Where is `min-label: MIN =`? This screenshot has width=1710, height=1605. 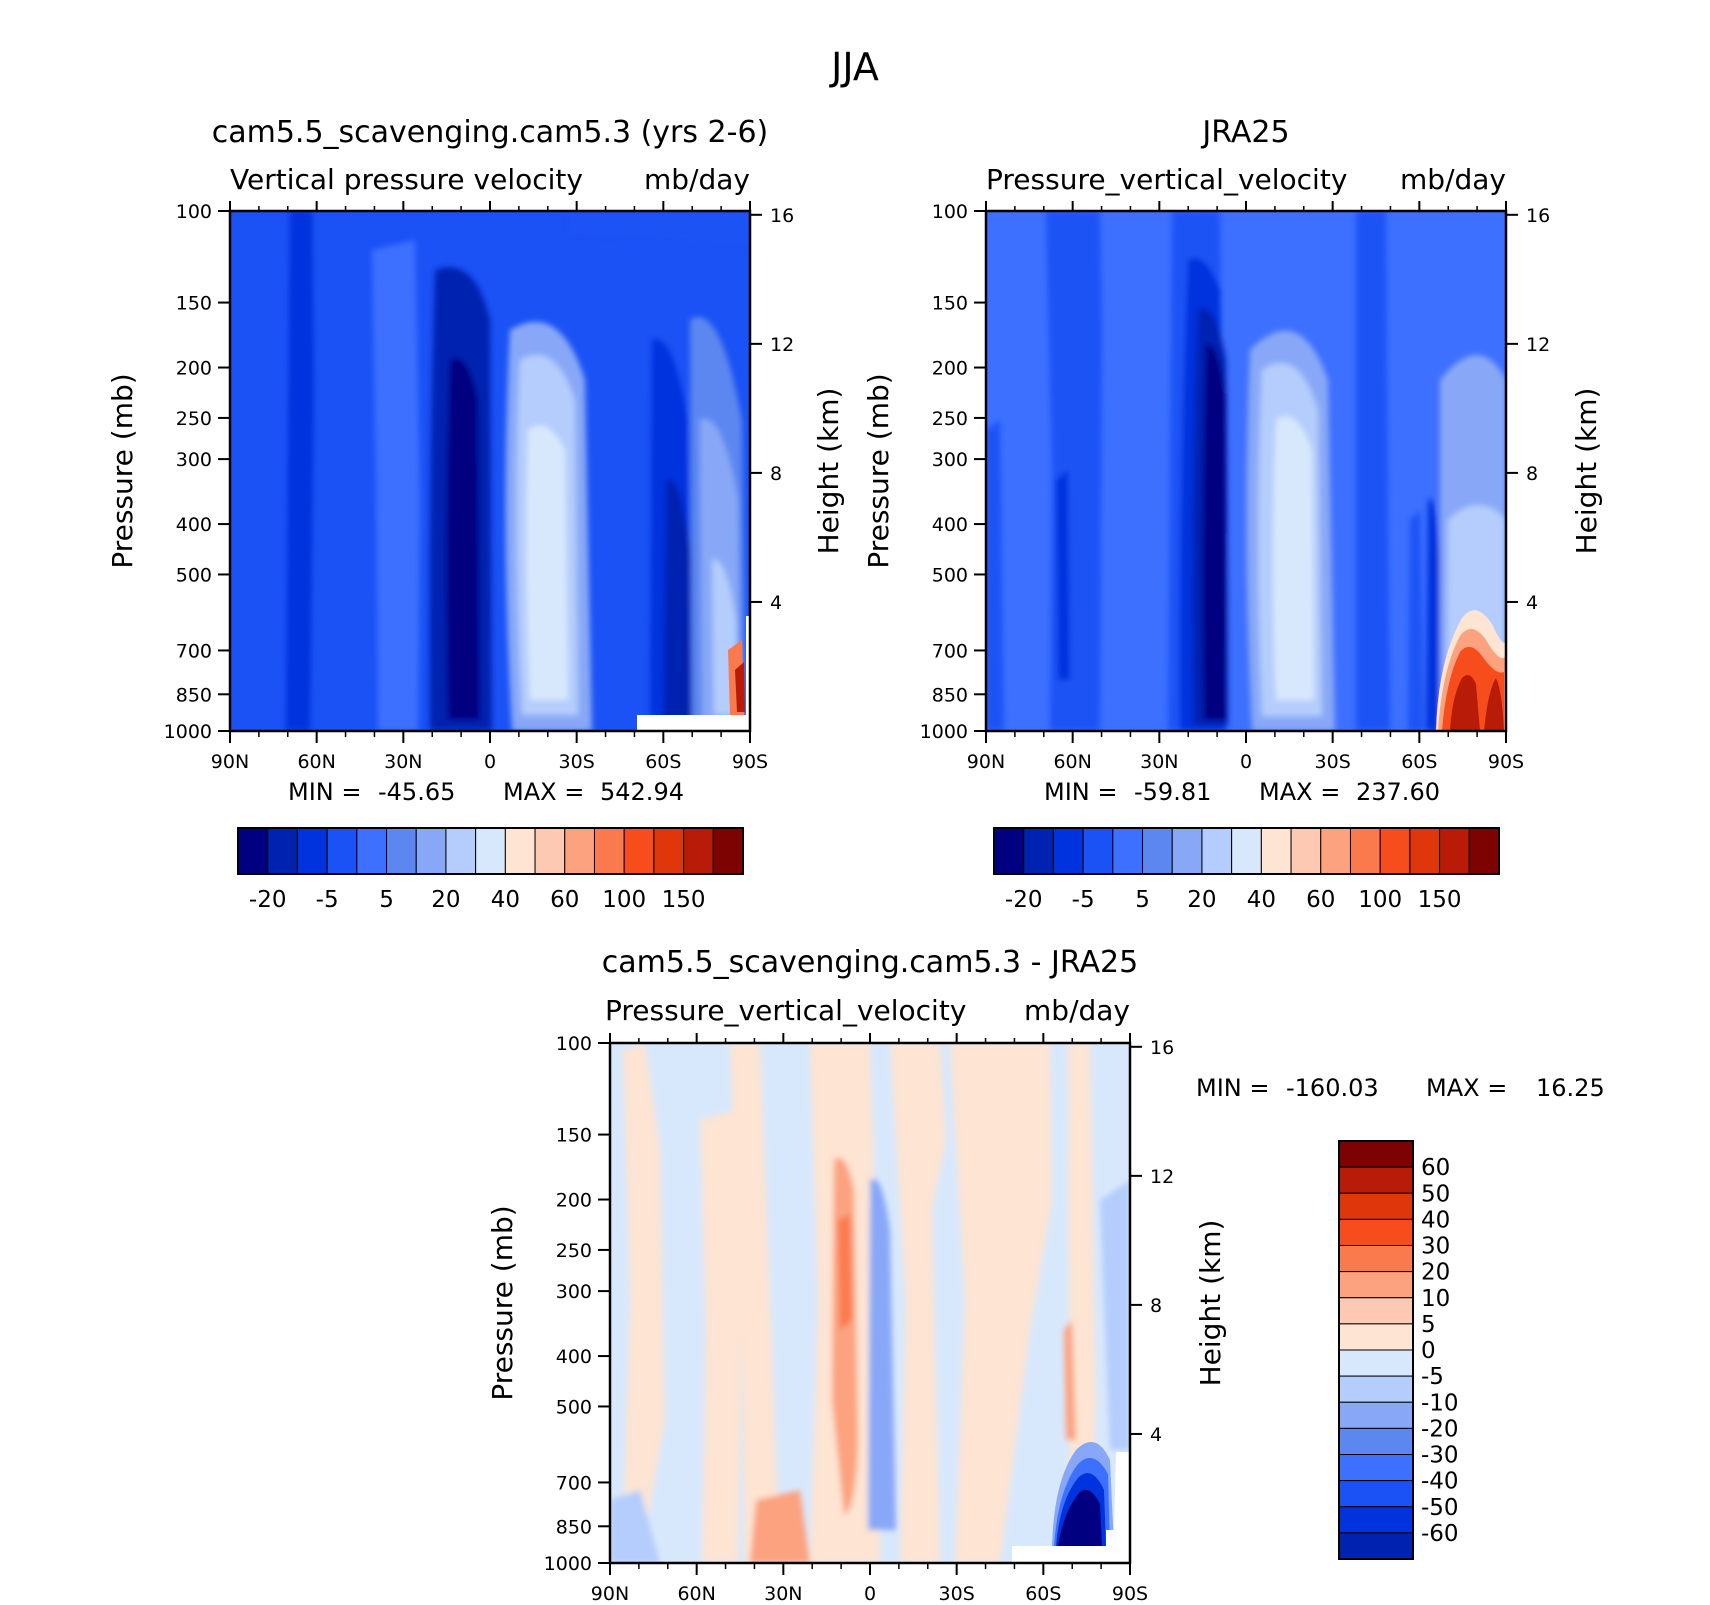
min-label: MIN = is located at coordinates (1232, 1088).